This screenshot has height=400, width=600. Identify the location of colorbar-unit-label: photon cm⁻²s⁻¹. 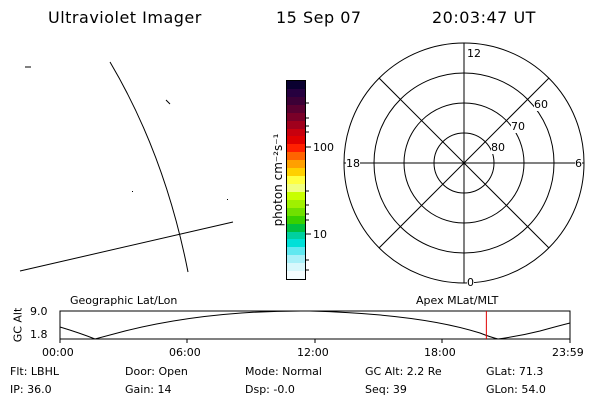
(278, 180).